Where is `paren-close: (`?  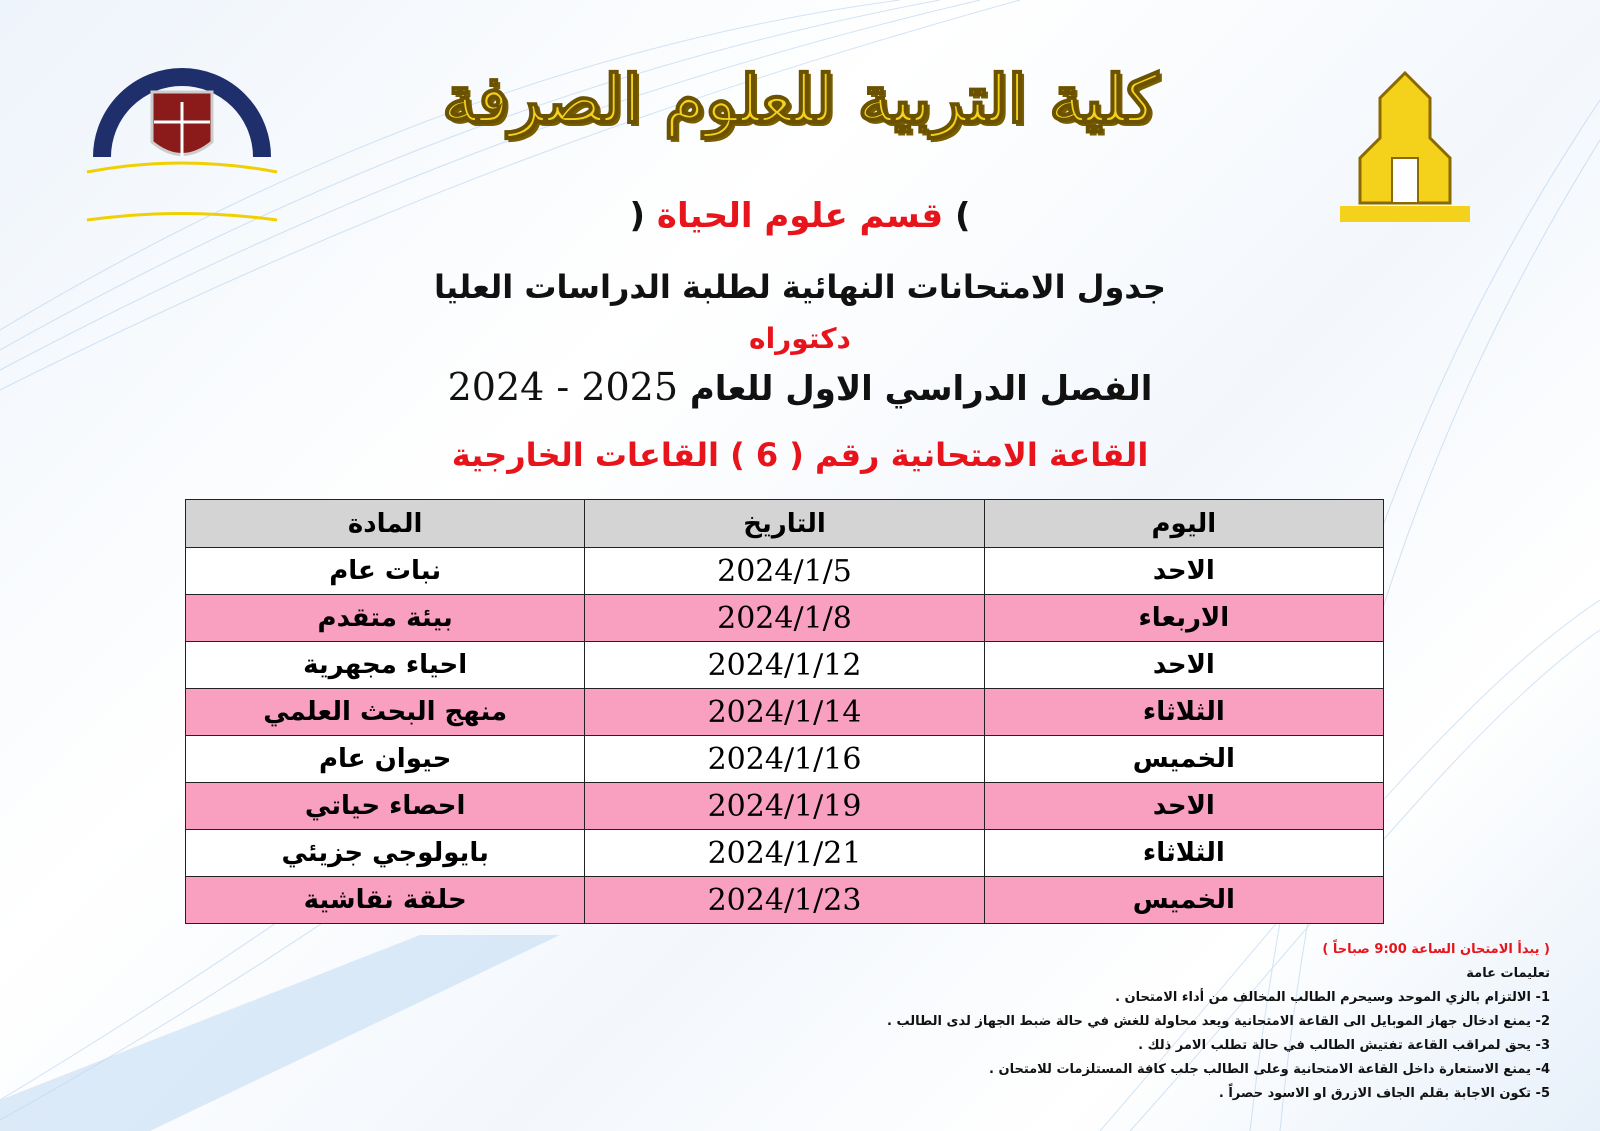 paren-close: ( is located at coordinates (637, 216).